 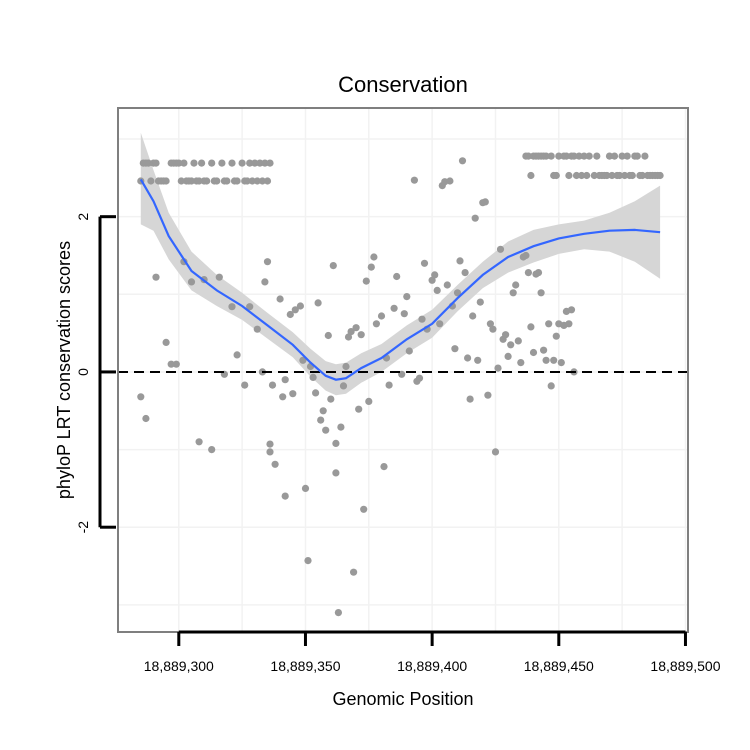 I want to click on y-tick-label: 0, so click(x=83, y=372).